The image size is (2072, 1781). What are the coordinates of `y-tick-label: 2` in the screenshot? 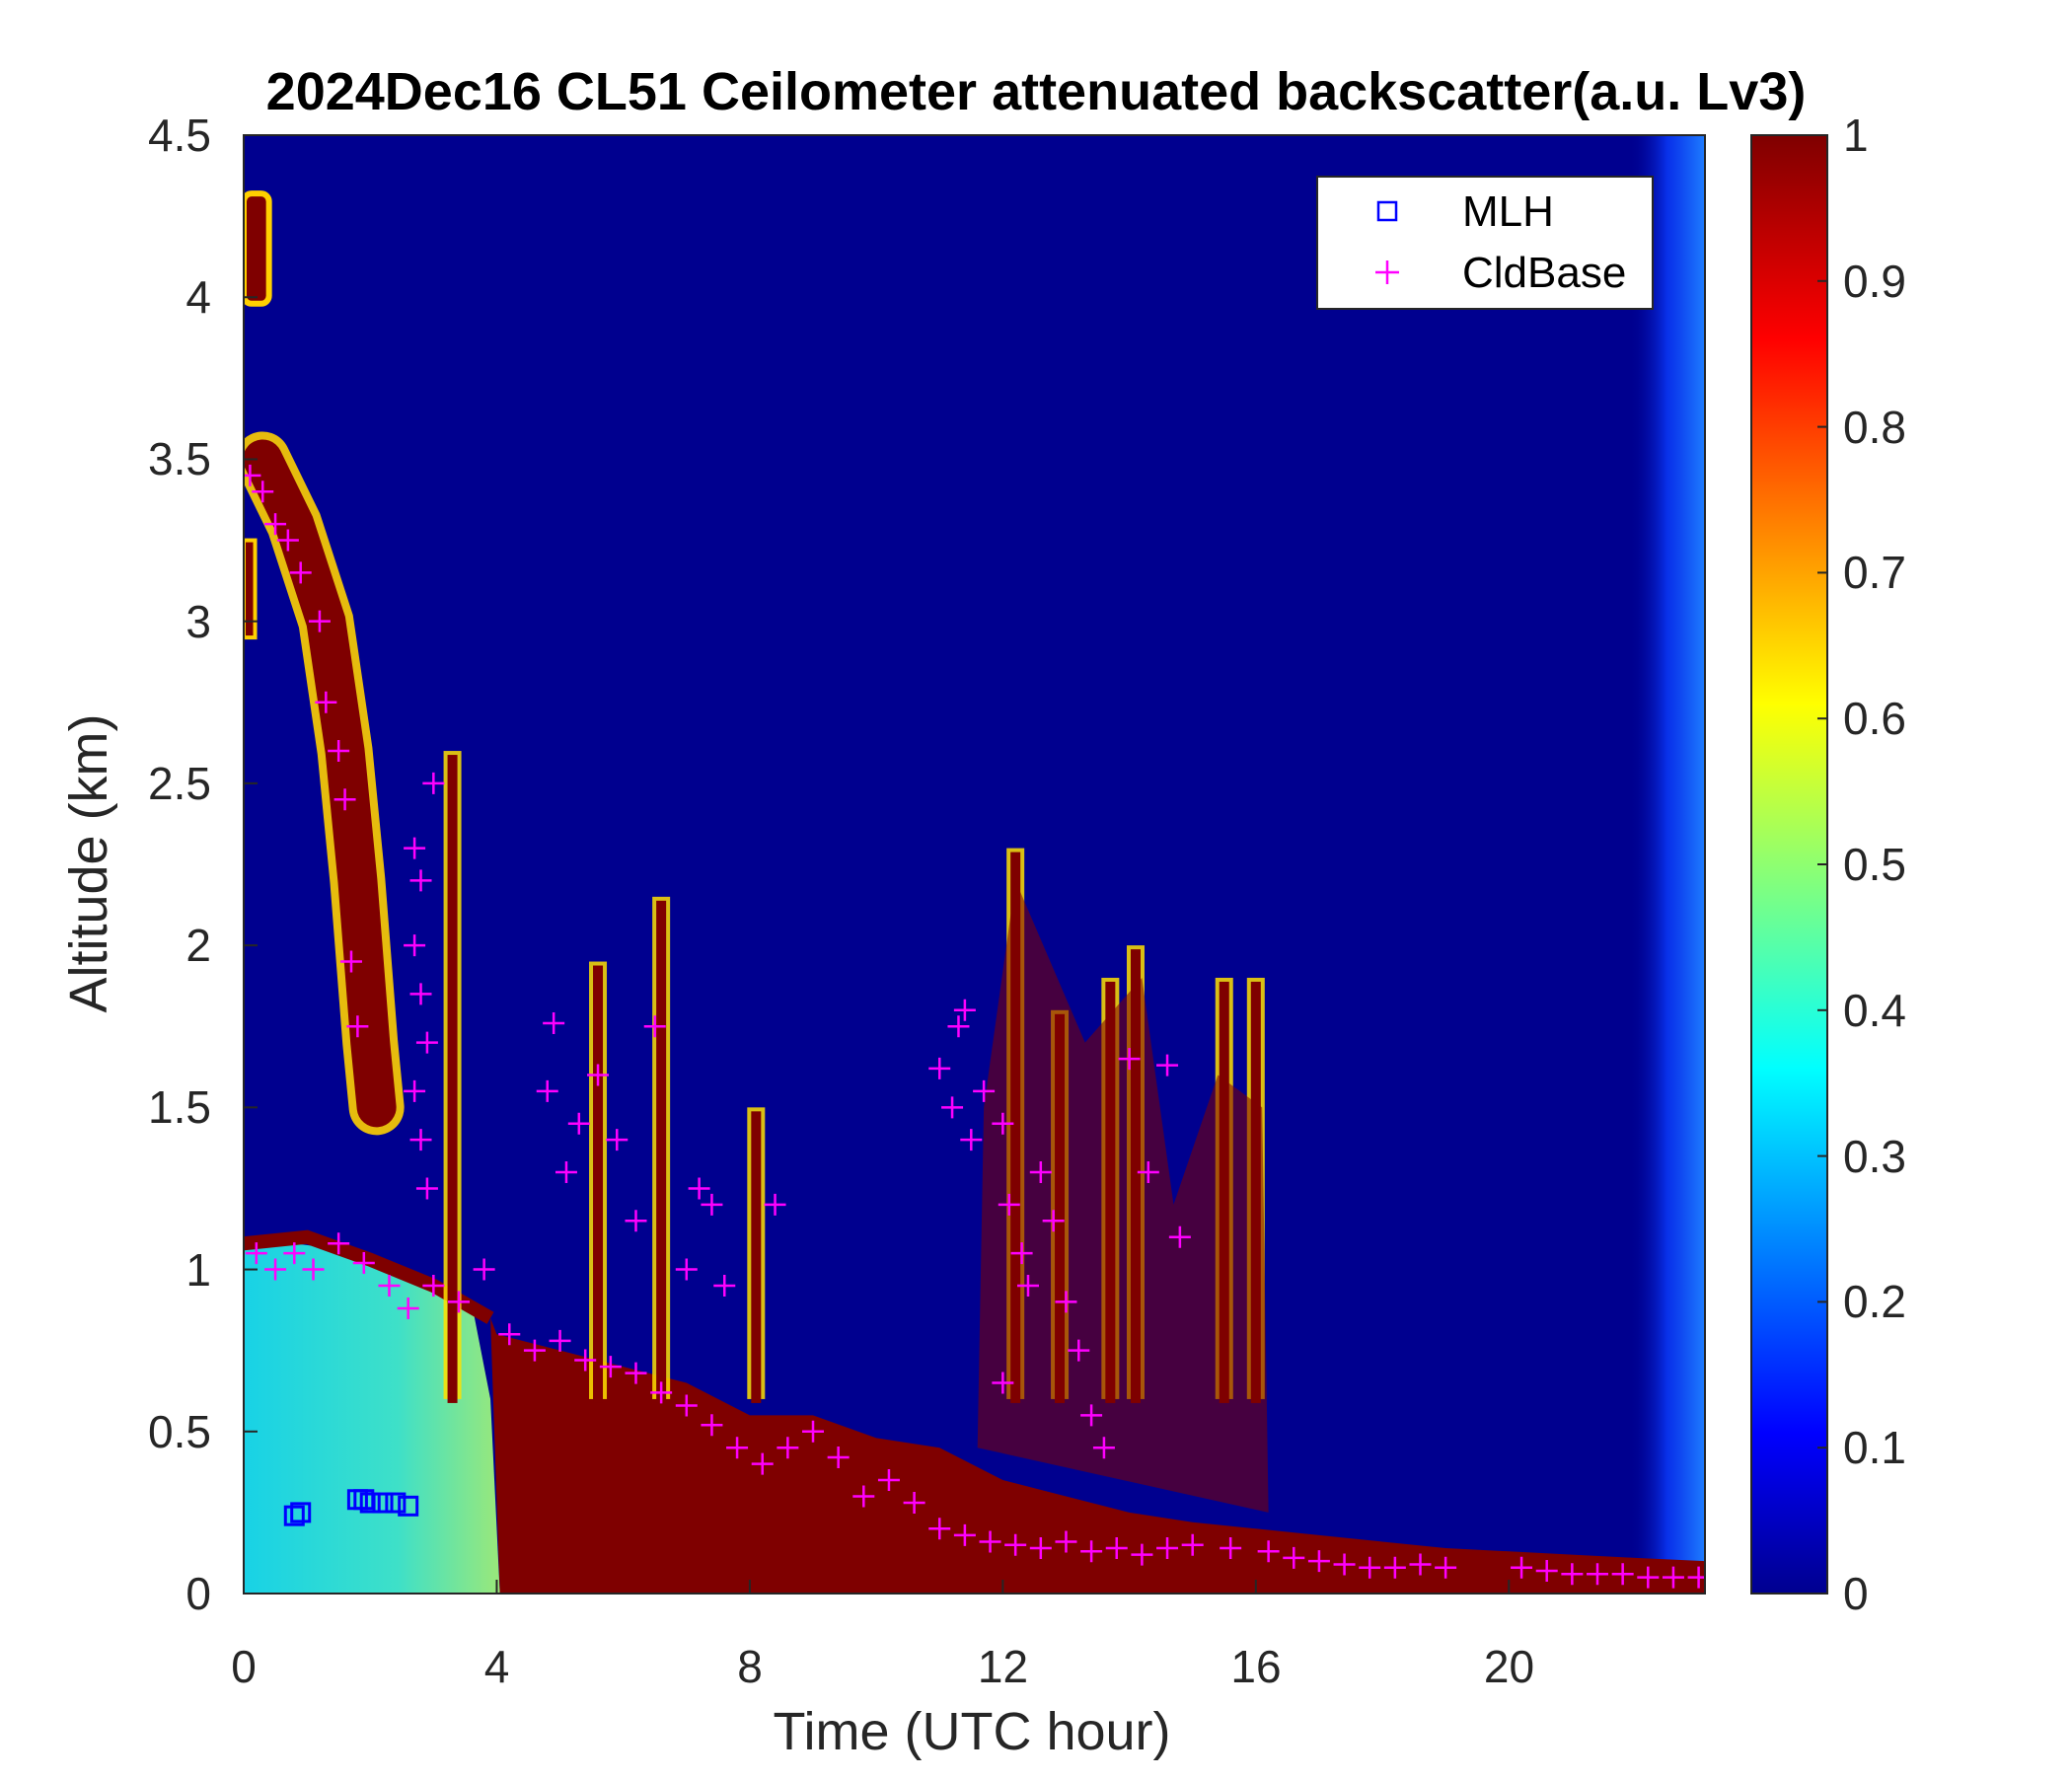 It's located at (198, 946).